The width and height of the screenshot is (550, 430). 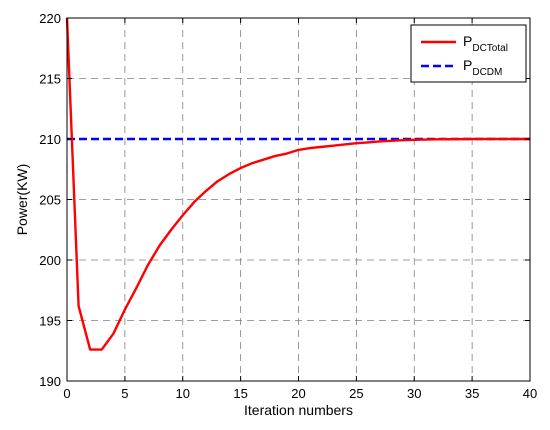 I want to click on legend-label-sub: DCTotal, so click(x=490, y=48).